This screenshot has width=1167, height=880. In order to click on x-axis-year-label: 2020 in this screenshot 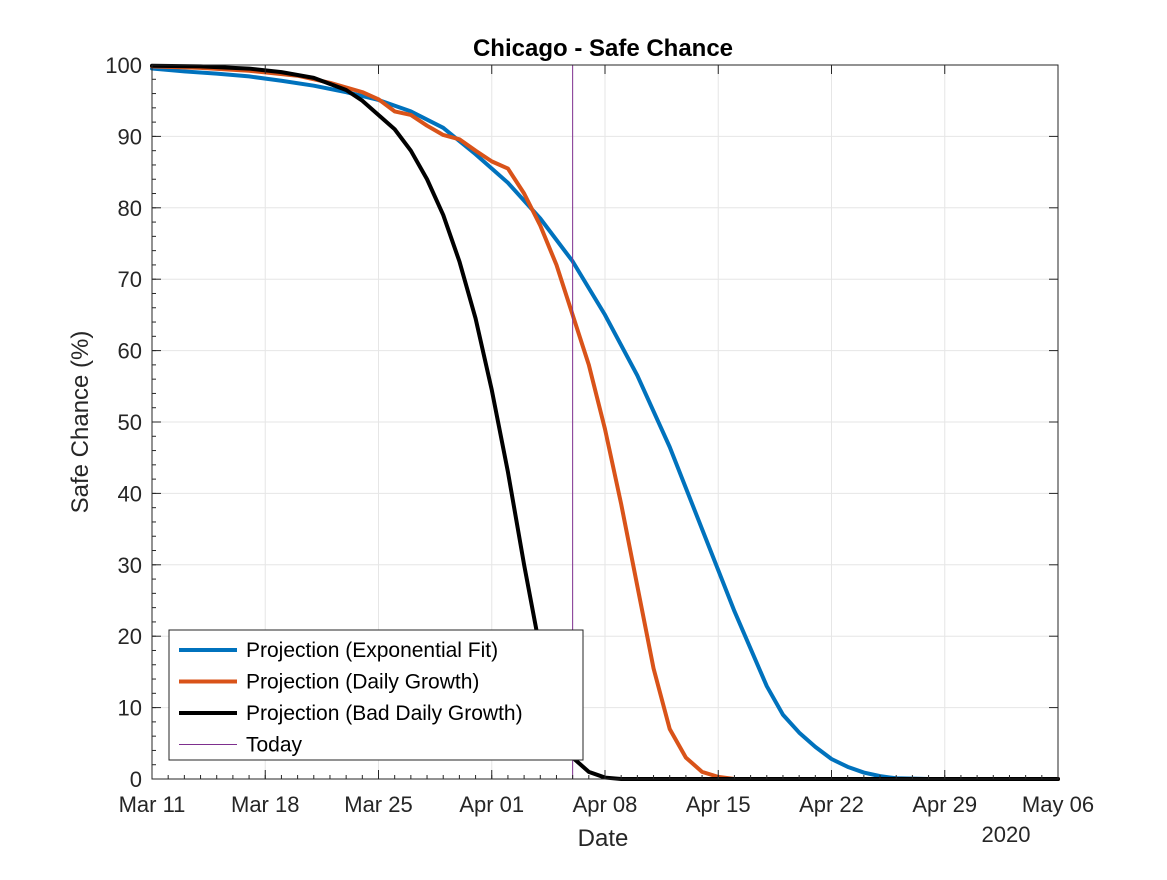, I will do `click(1006, 834)`.